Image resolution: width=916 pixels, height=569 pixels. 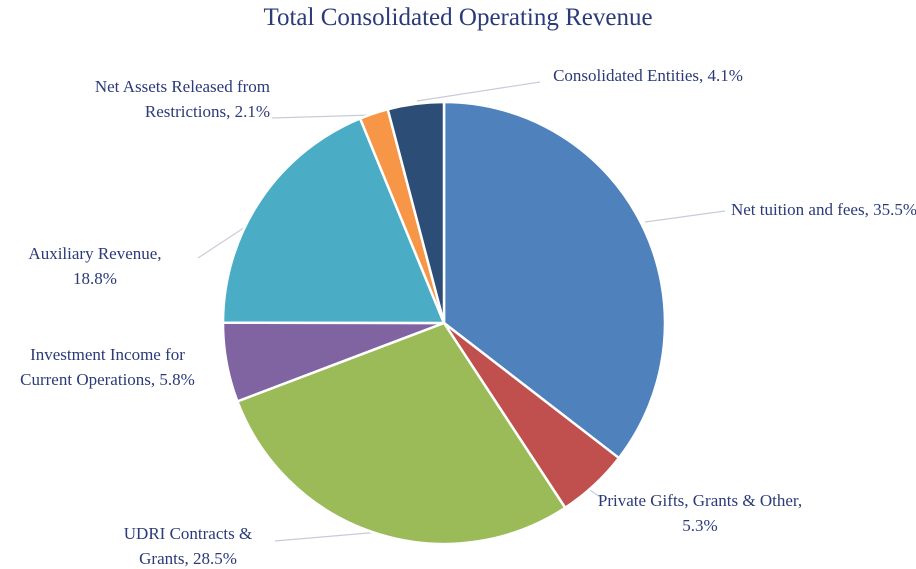 I want to click on value-label: 5.3%, so click(x=700, y=525).